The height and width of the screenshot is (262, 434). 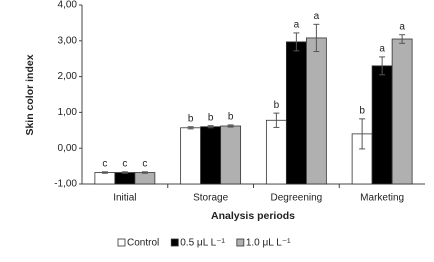 I want to click on x-tick-label: Marketing, so click(x=382, y=198).